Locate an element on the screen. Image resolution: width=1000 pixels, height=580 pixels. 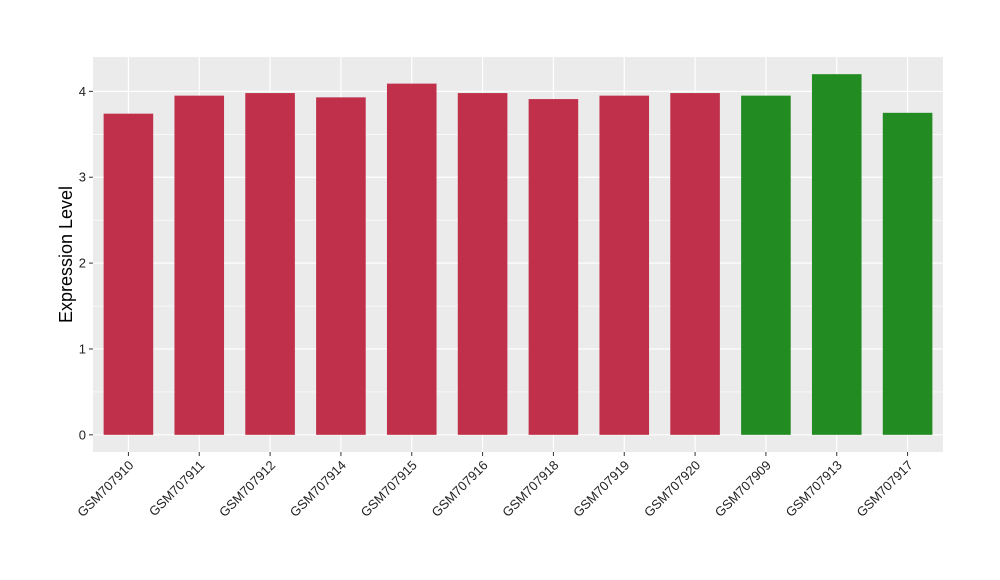
x-tick-label: GSM707912 is located at coordinates (247, 489).